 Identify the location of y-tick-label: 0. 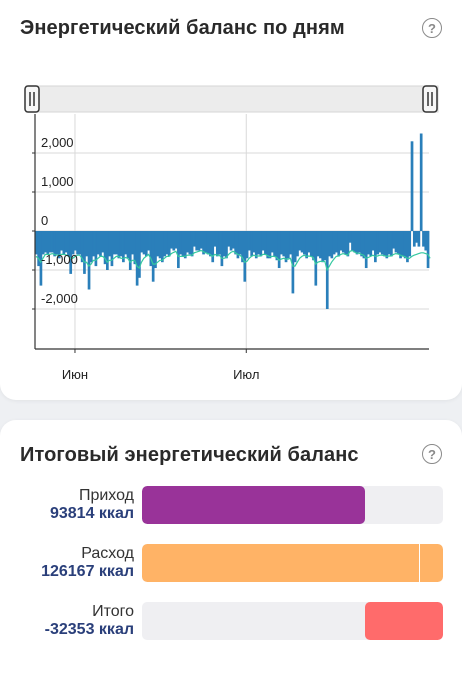
(44, 220).